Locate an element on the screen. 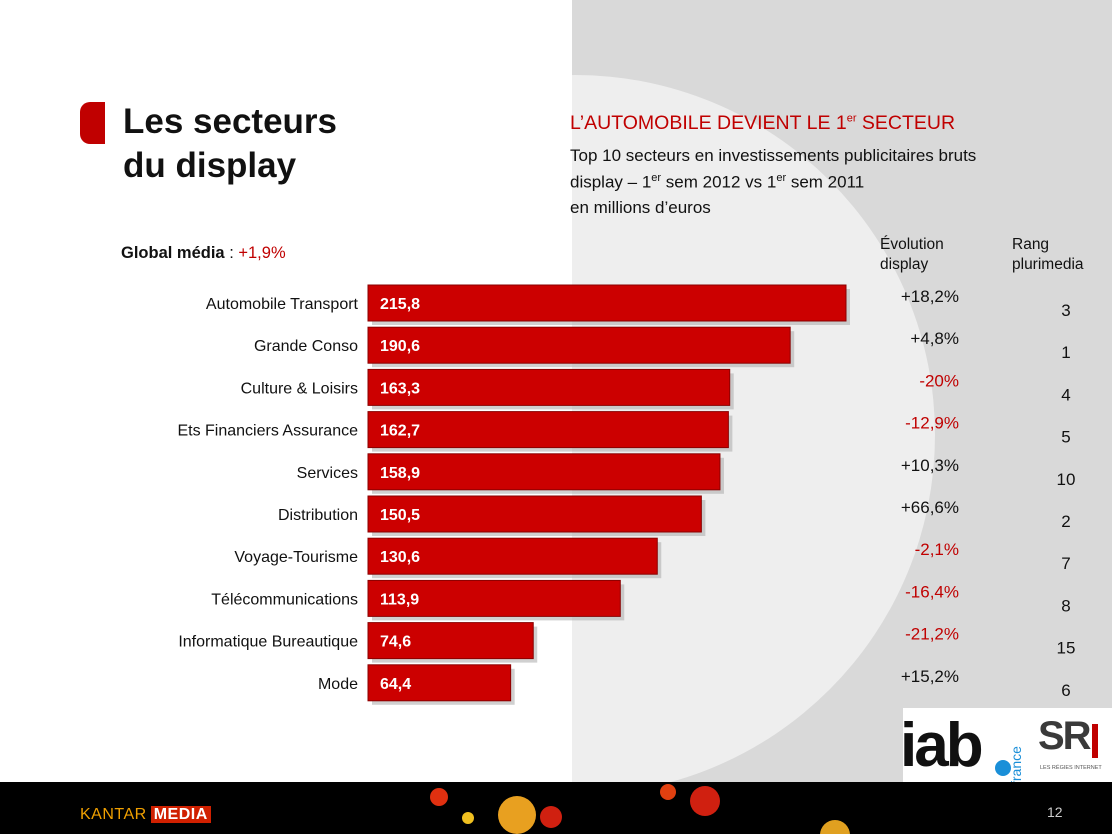  rang-value: 7 is located at coordinates (1065, 563).